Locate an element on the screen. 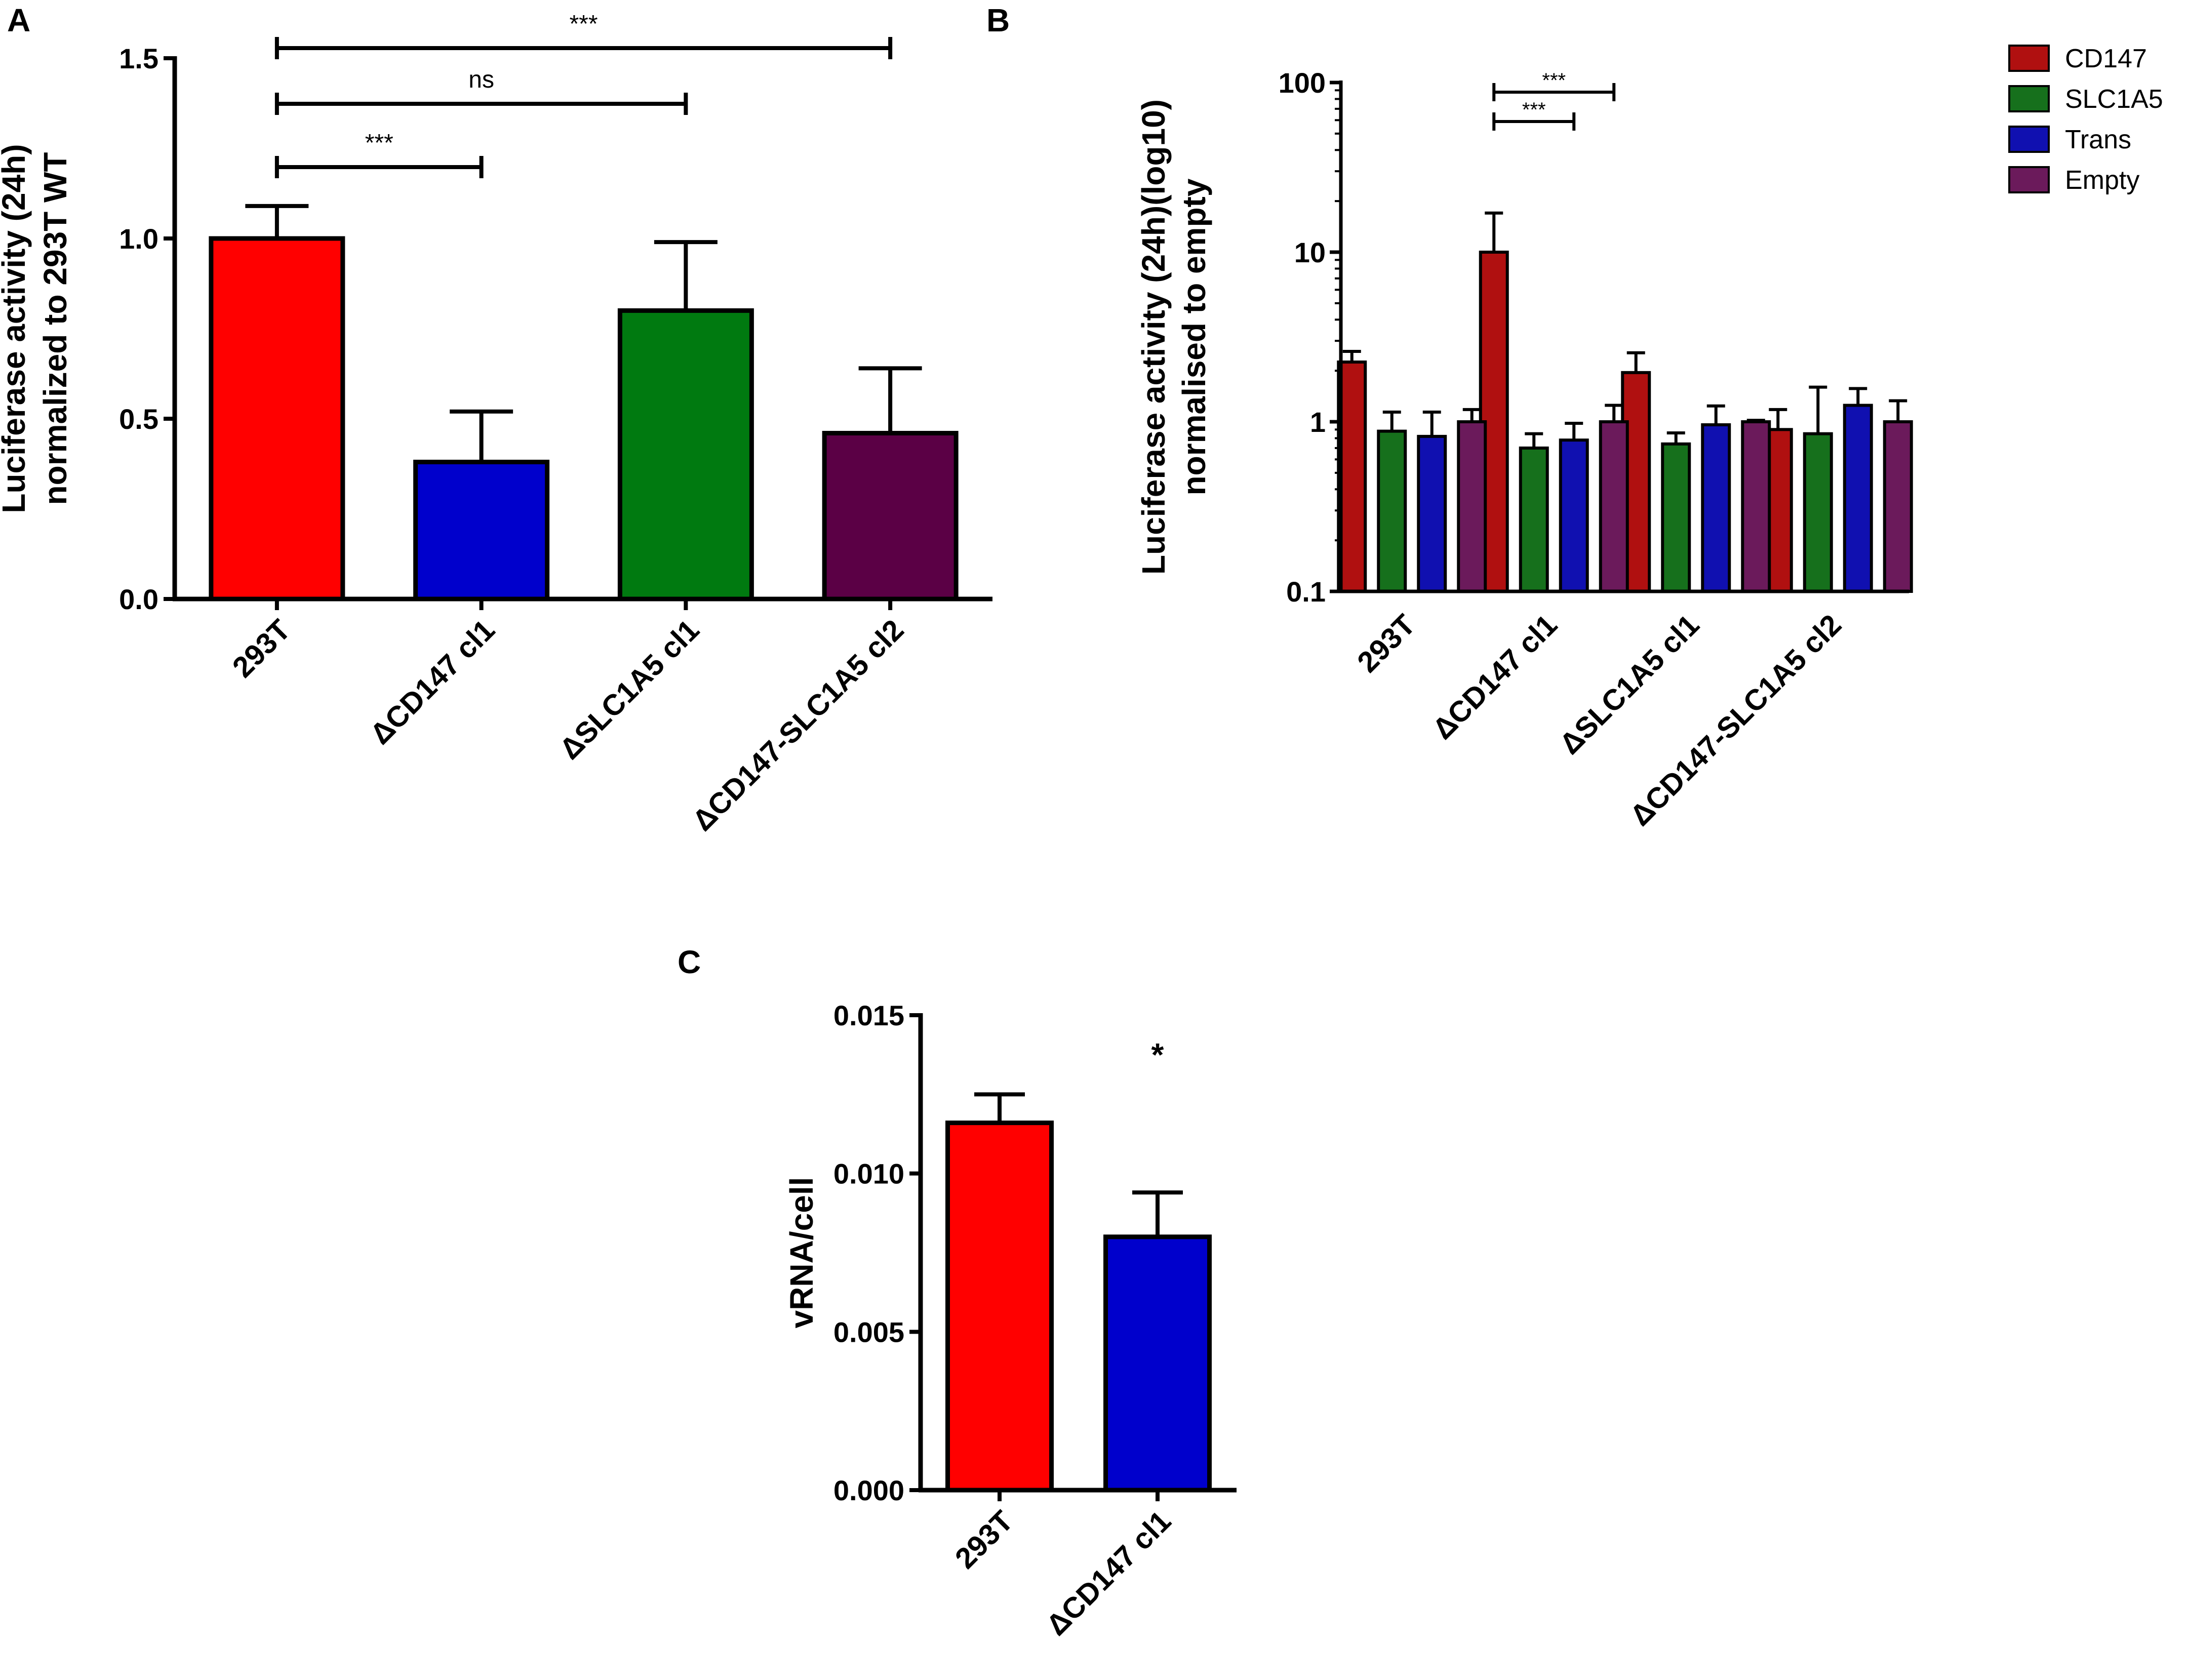 This screenshot has width=2187, height=1680. panel-c-y-title-line-1: vRNA/cell is located at coordinates (801, 1253).